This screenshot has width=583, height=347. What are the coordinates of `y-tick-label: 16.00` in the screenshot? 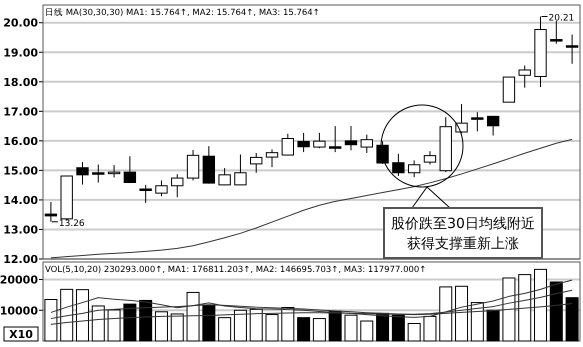 It's located at (20, 141).